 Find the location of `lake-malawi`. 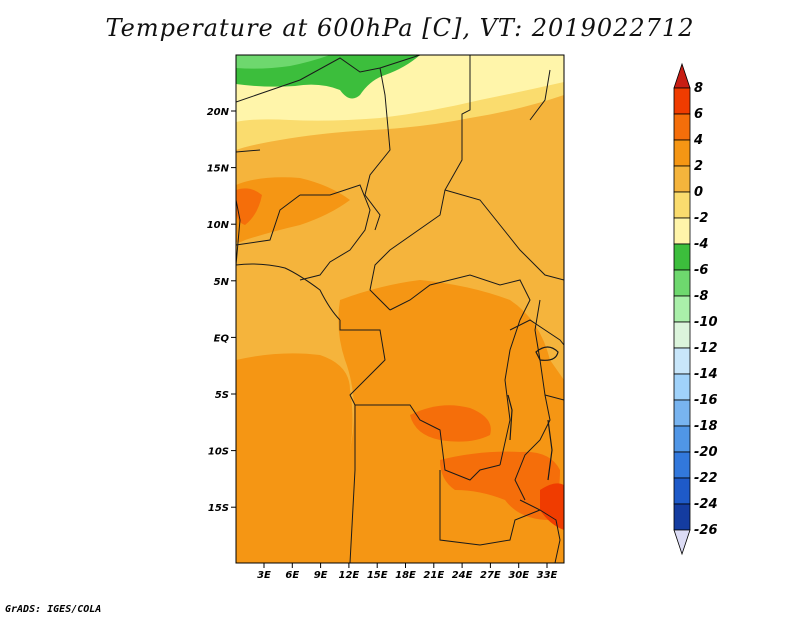

lake-malawi is located at coordinates (550, 450).